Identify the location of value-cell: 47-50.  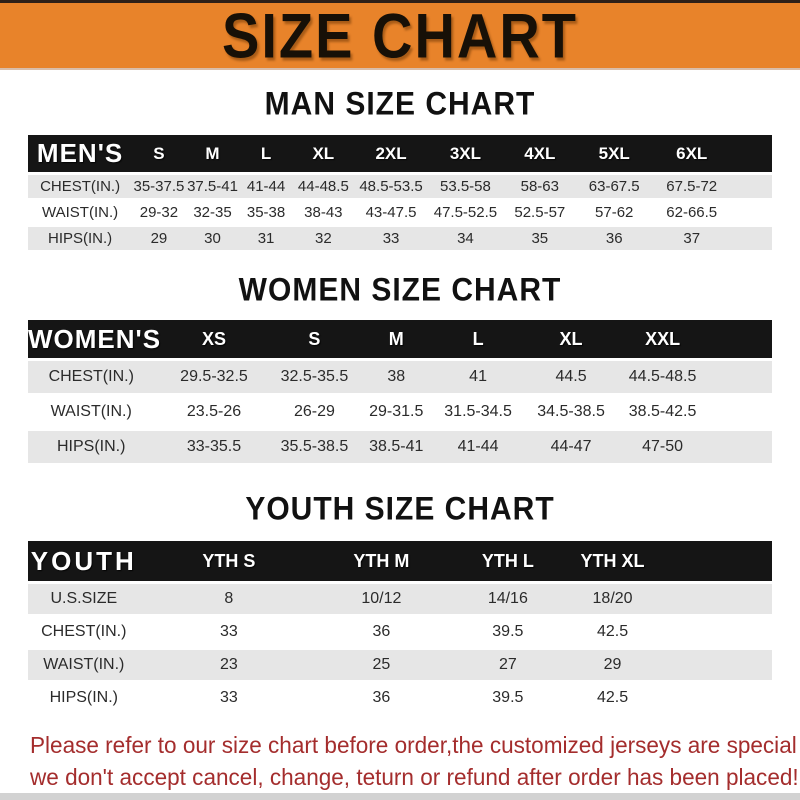
(697, 445).